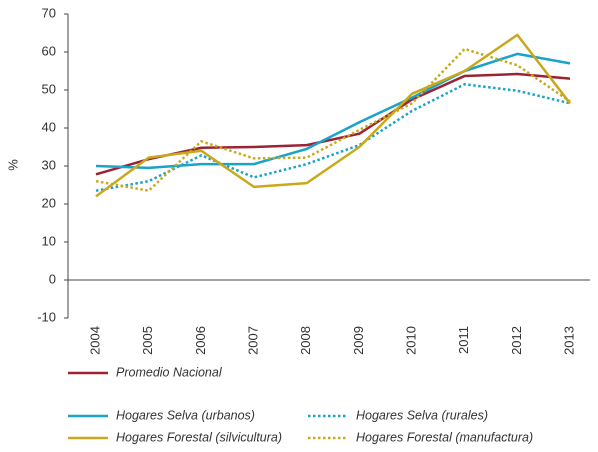 The height and width of the screenshot is (452, 598). Describe the element at coordinates (463, 340) in the screenshot. I see `x-tick-label: 2011` at that location.